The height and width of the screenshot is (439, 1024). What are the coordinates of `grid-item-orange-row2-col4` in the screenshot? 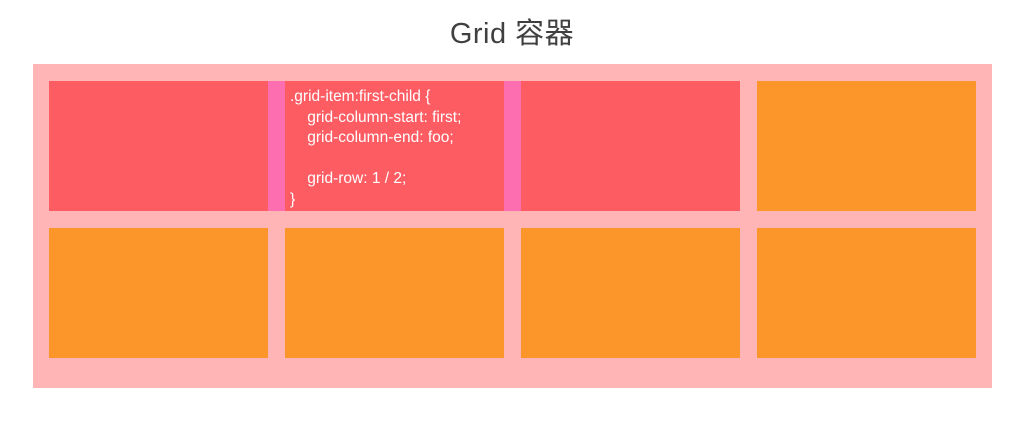 It's located at (866, 293).